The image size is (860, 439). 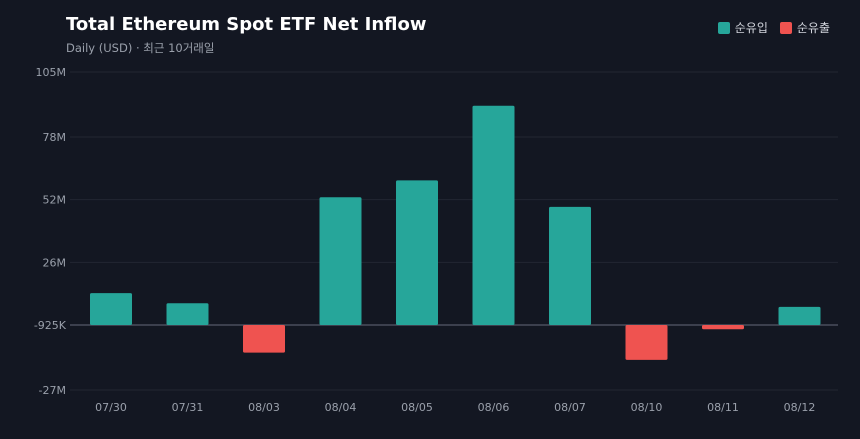 I want to click on x-tick-label: 08/05, so click(x=417, y=407).